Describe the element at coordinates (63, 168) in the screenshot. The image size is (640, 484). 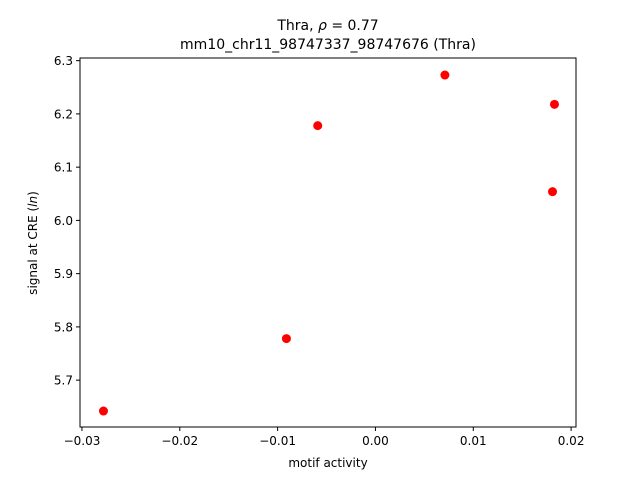
I see `y-tick-label: 6.1` at that location.